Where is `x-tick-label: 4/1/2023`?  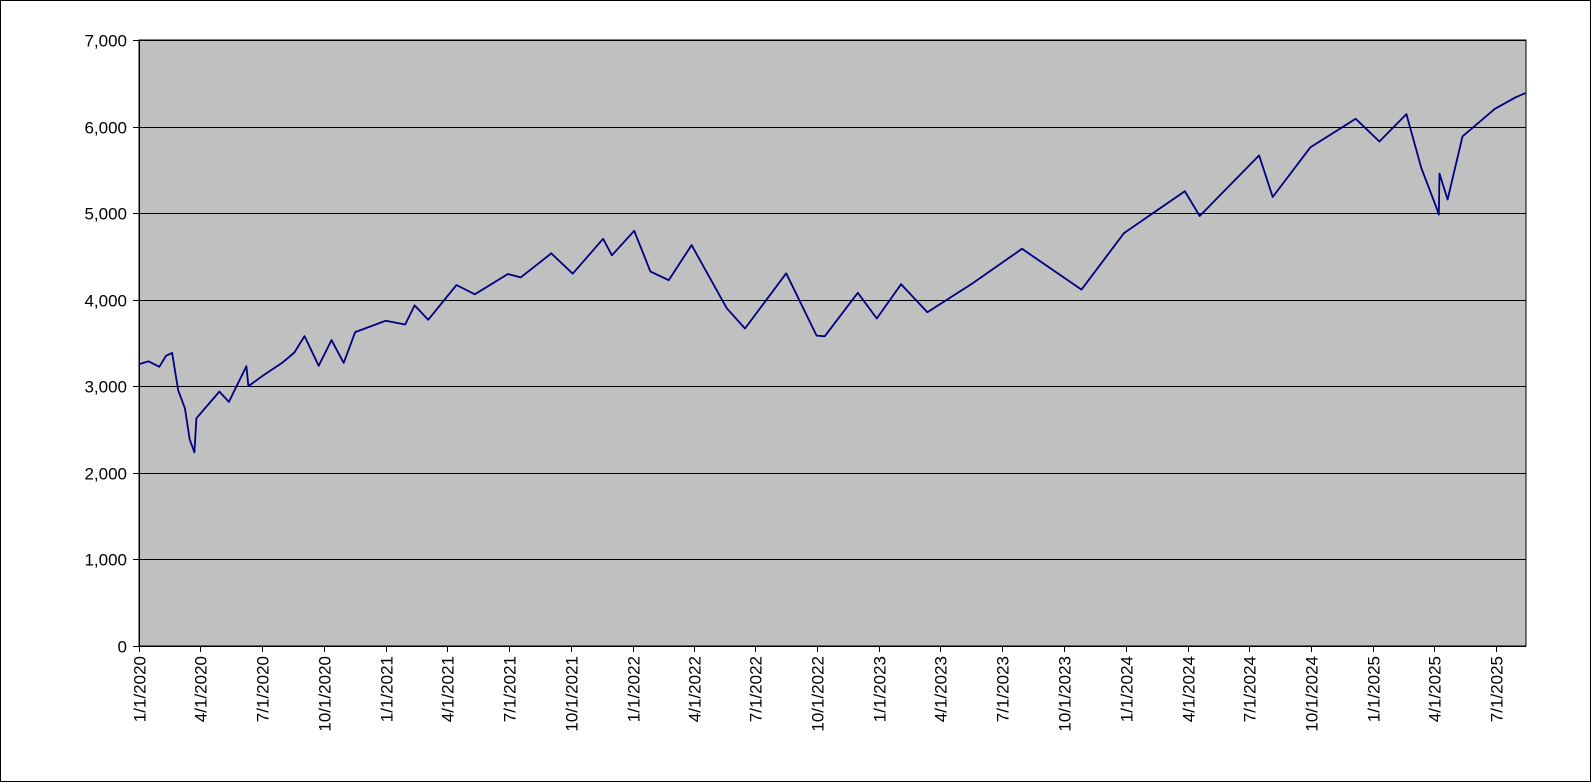 x-tick-label: 4/1/2023 is located at coordinates (941, 689).